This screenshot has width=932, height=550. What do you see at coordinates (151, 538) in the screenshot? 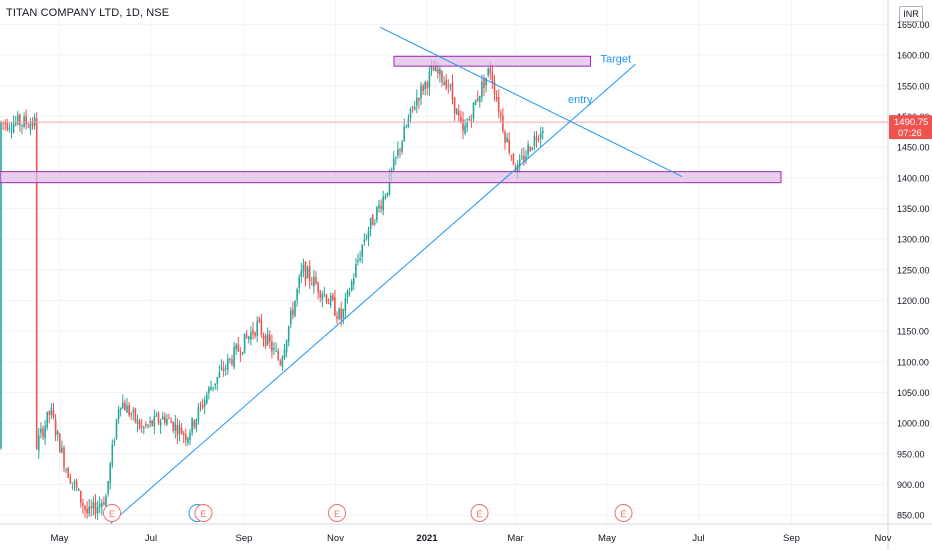
I see `x-tick-label: Jul` at bounding box center [151, 538].